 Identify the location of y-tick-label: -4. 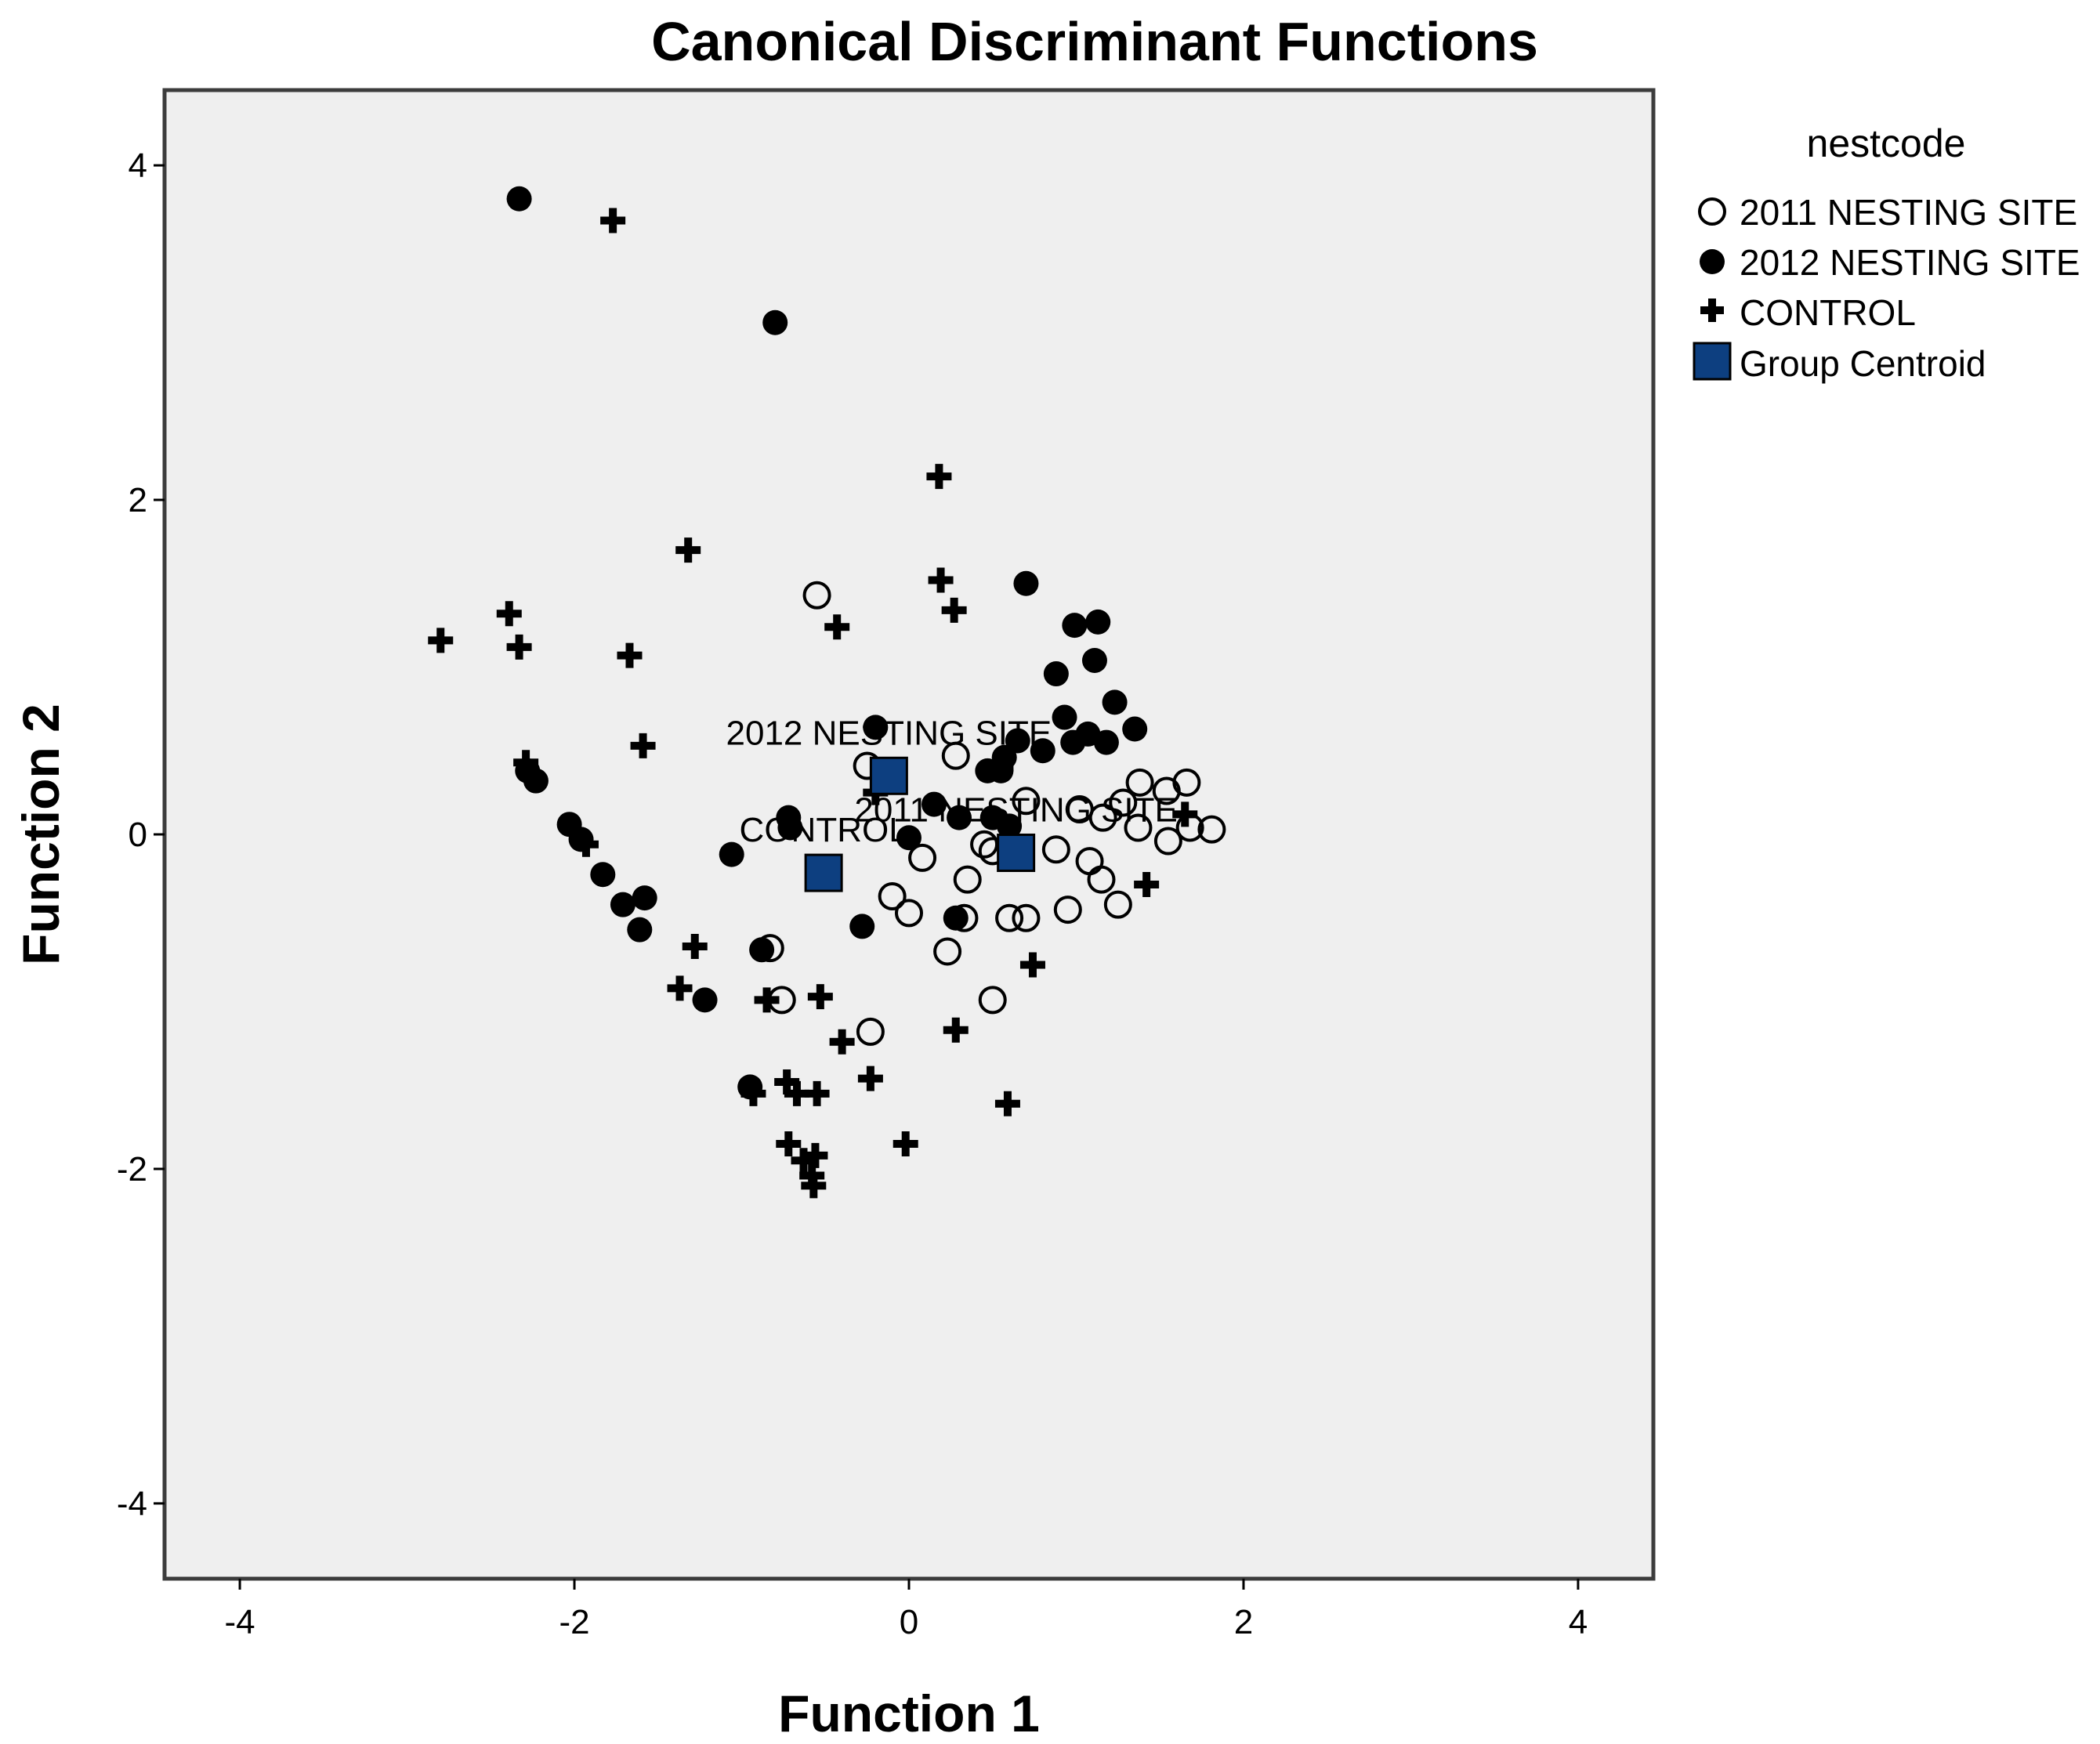
(132, 1504).